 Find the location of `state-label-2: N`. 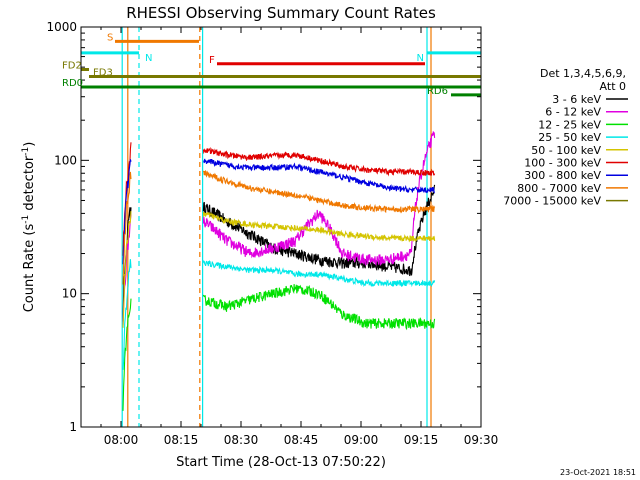

state-label-2: N is located at coordinates (420, 58).